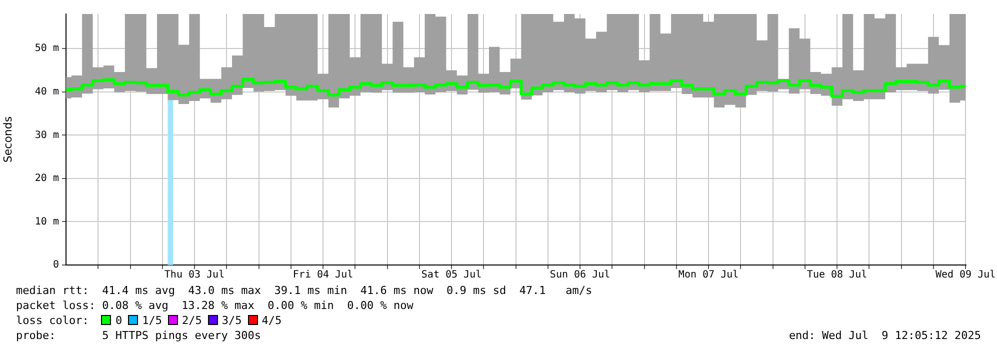  I want to click on text: probe: 5 HTTPS pings every 300s, so click(139, 335).